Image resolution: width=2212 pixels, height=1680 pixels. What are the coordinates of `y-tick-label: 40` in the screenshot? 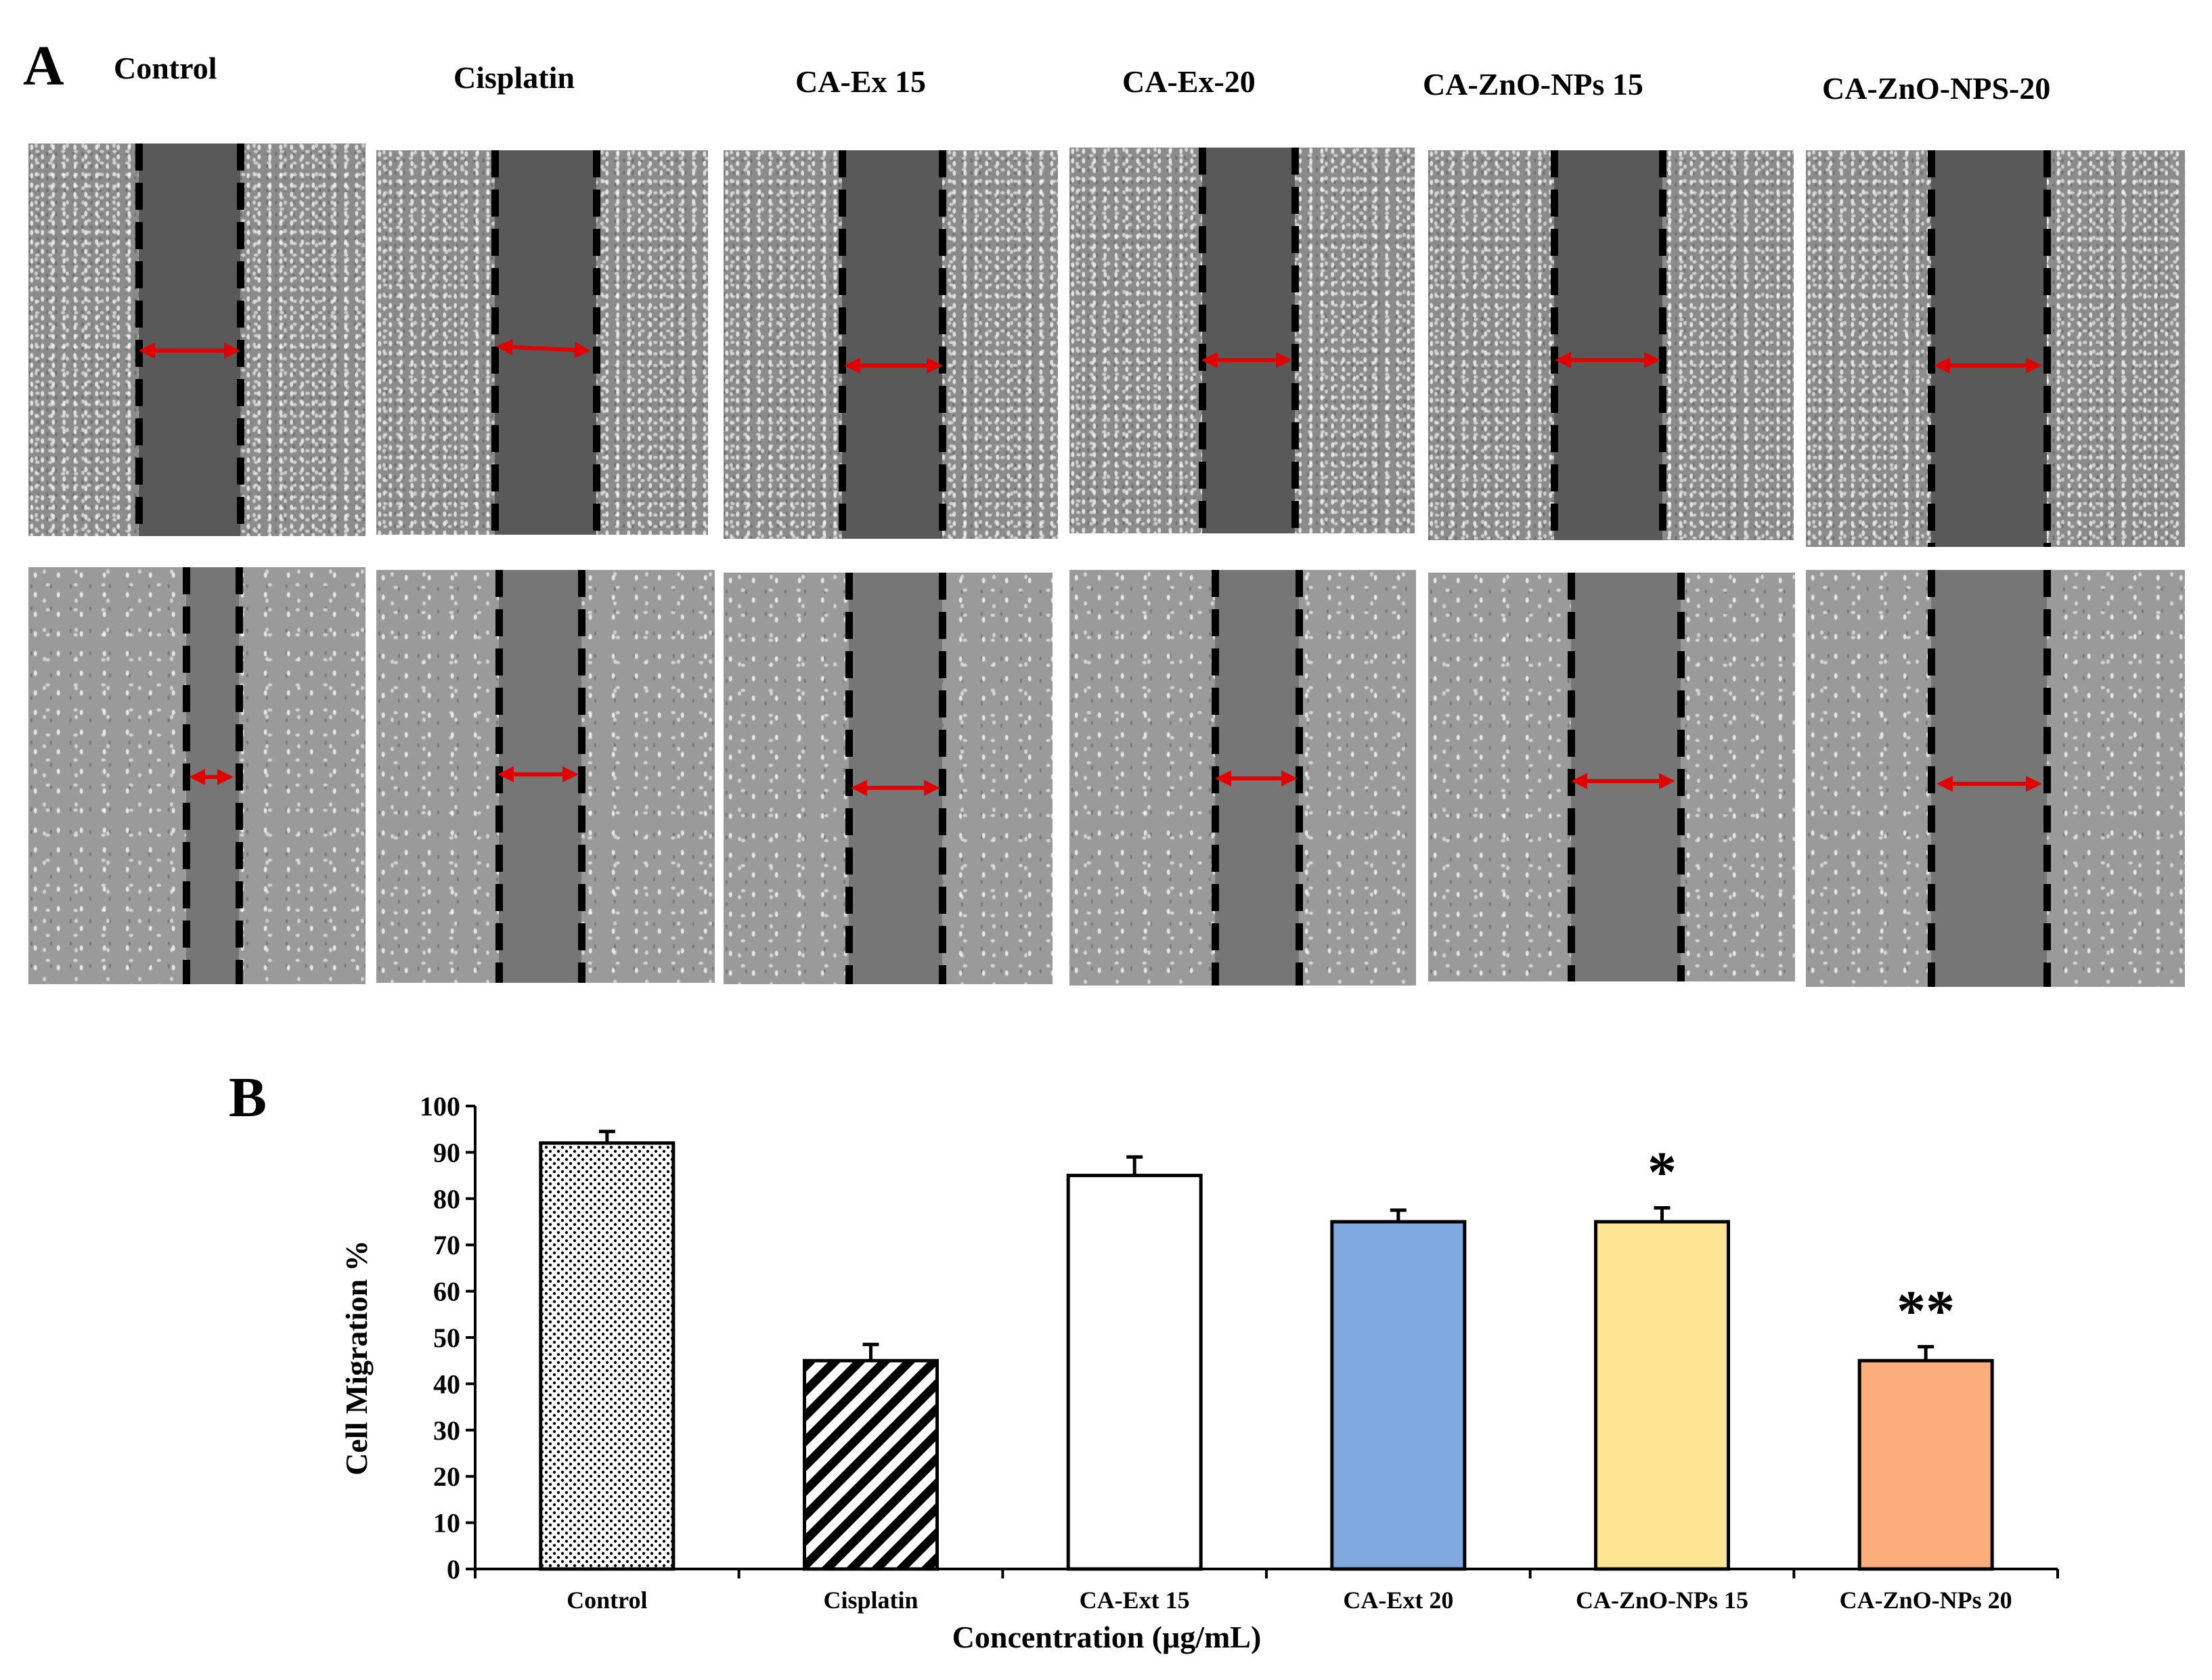 It's located at (447, 1384).